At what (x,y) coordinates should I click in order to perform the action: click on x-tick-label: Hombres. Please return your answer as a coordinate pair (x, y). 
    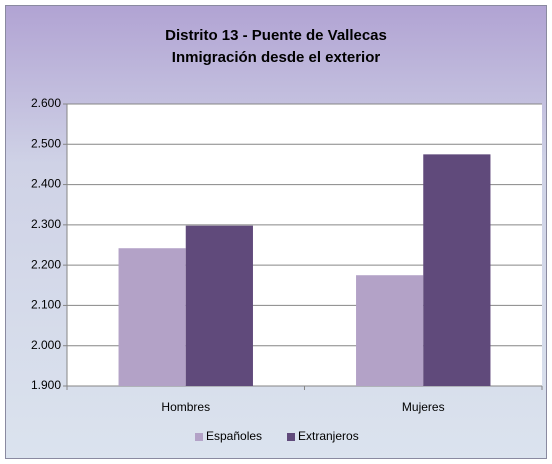
    Looking at the image, I should click on (185, 407).